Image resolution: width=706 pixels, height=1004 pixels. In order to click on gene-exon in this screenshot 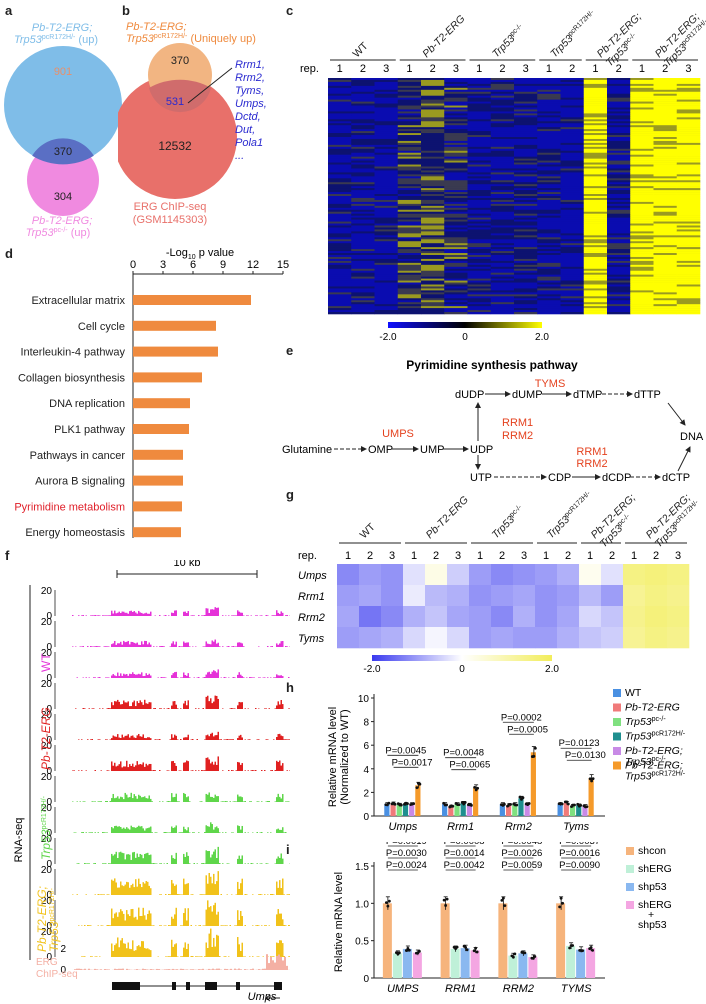, I will do `click(278, 986)`.